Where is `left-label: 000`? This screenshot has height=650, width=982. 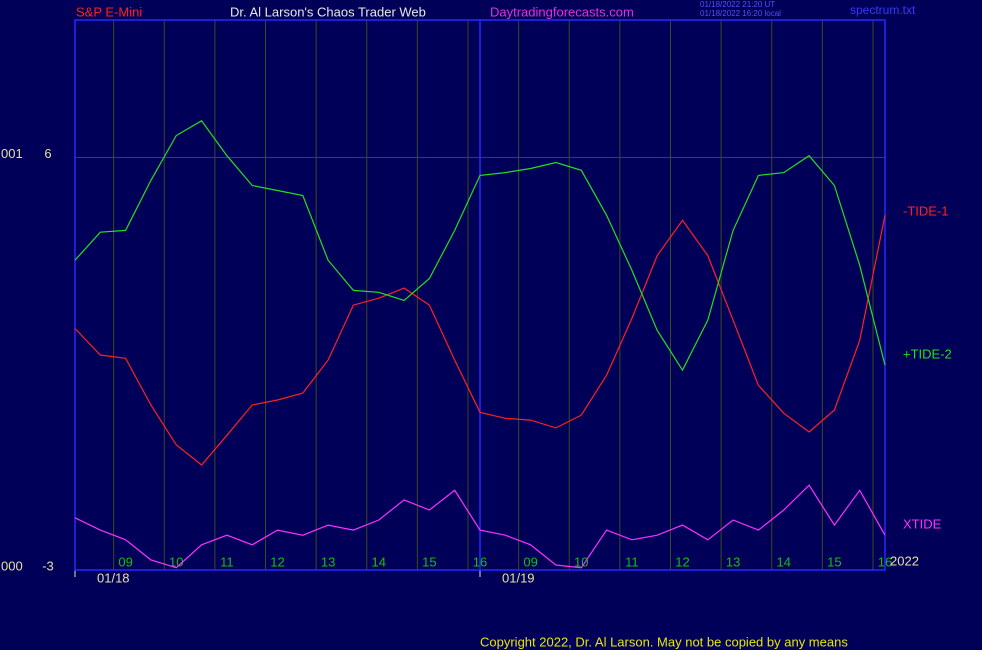
left-label: 000 is located at coordinates (12, 565).